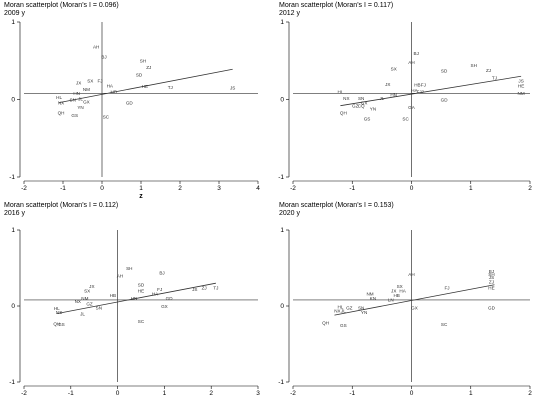 The image size is (550, 401). What do you see at coordinates (373, 298) in the screenshot?
I see `point-label: KN` at bounding box center [373, 298].